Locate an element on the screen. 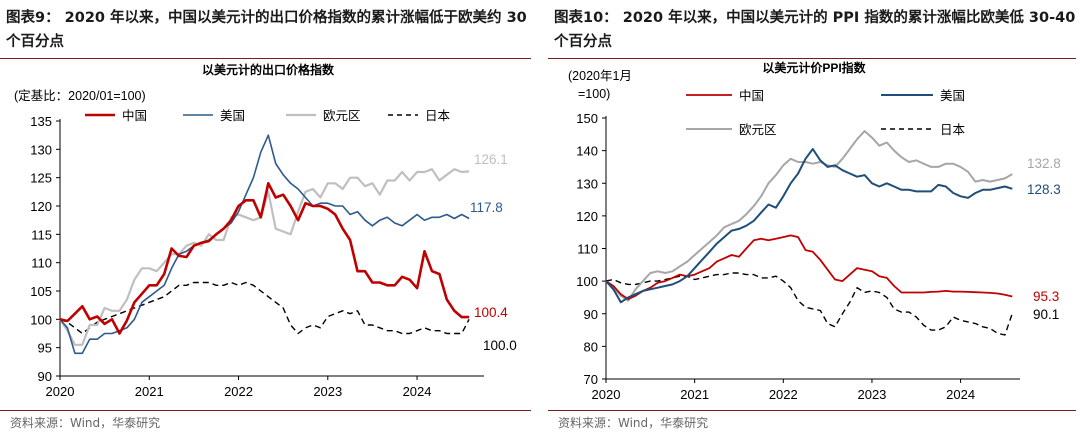 The height and width of the screenshot is (443, 1080). y-tick-label: 70 is located at coordinates (591, 379).